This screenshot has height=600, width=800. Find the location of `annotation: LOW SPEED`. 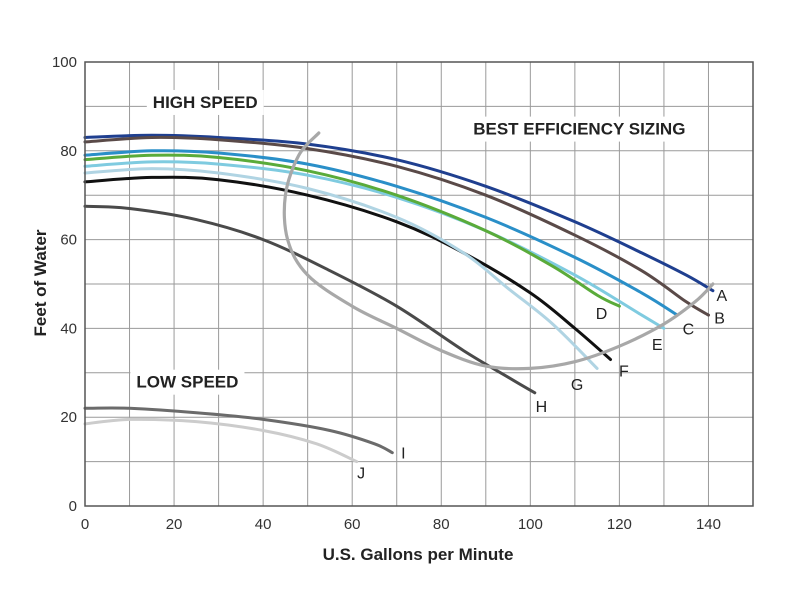

annotation: LOW SPEED is located at coordinates (187, 382).